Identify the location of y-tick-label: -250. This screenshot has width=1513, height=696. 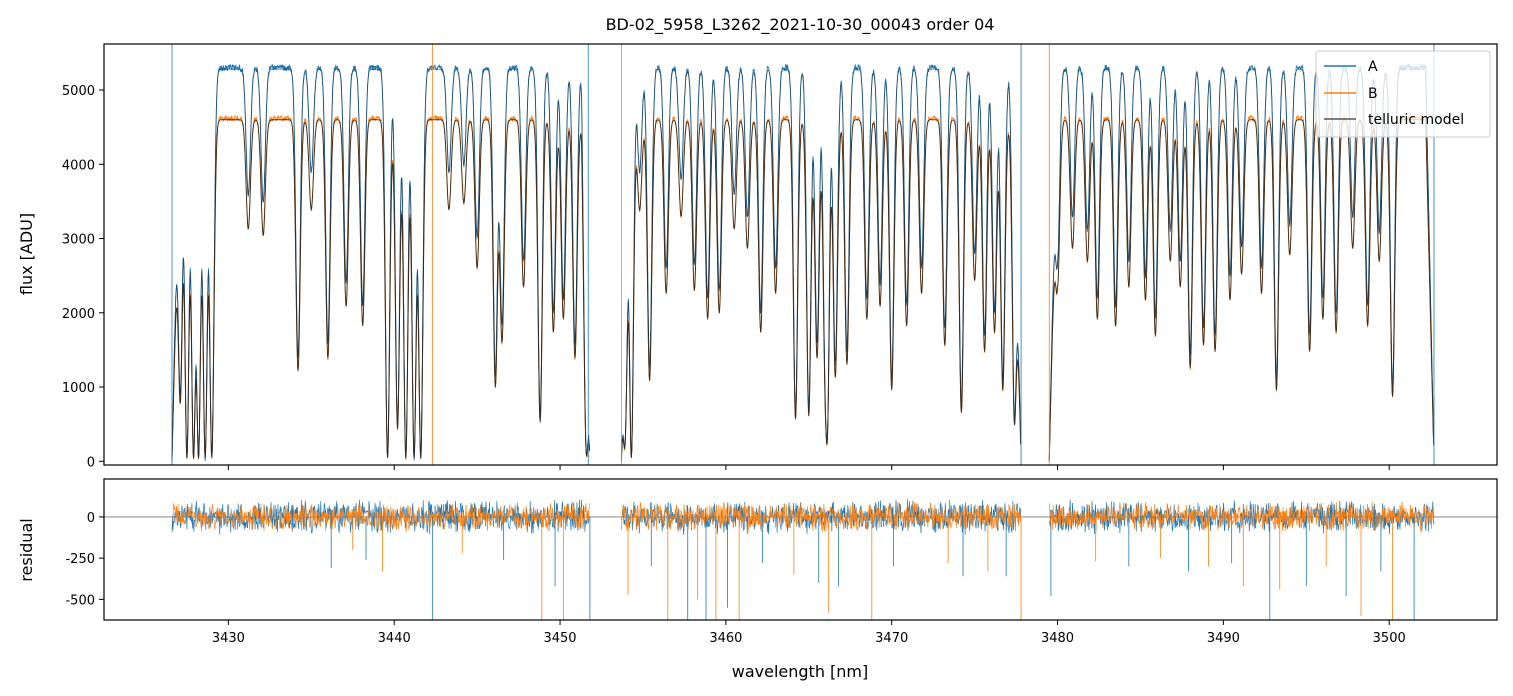
(80, 559).